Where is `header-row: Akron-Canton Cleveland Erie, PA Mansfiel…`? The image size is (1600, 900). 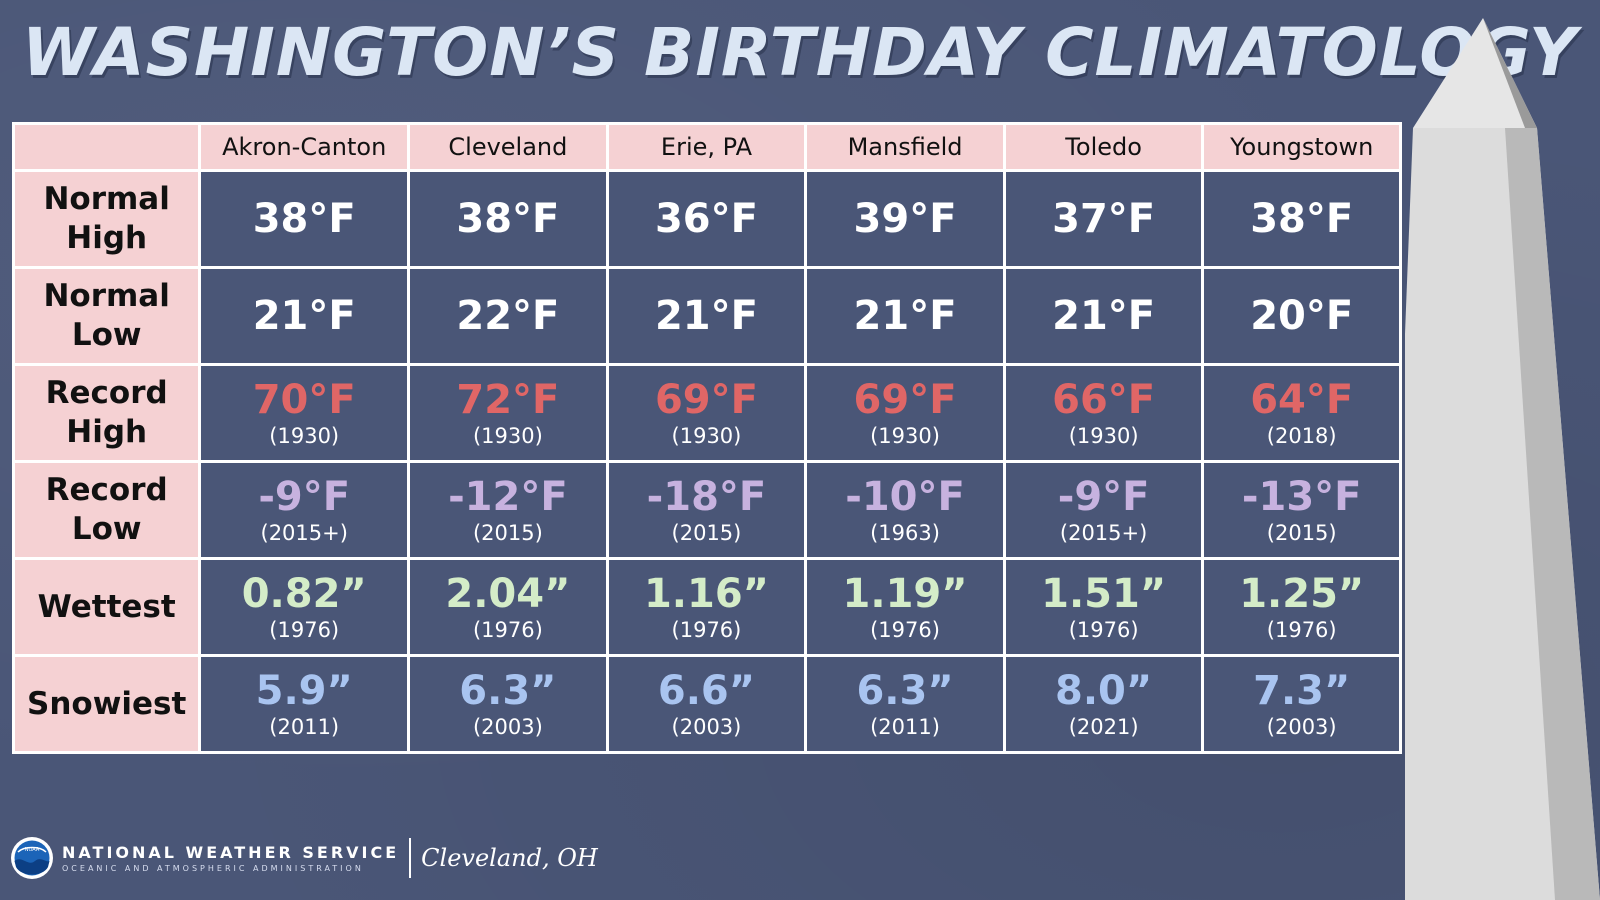
header-row: Akron-Canton Cleveland Erie, PA Mansfiel… is located at coordinates (706, 147).